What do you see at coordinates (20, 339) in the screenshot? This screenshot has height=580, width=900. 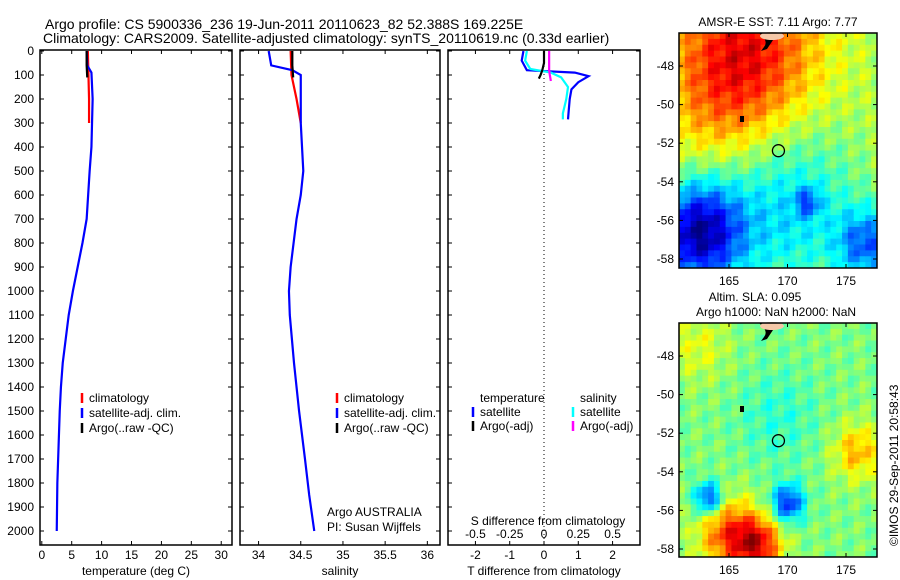 I see `ytick-label: 1200` at bounding box center [20, 339].